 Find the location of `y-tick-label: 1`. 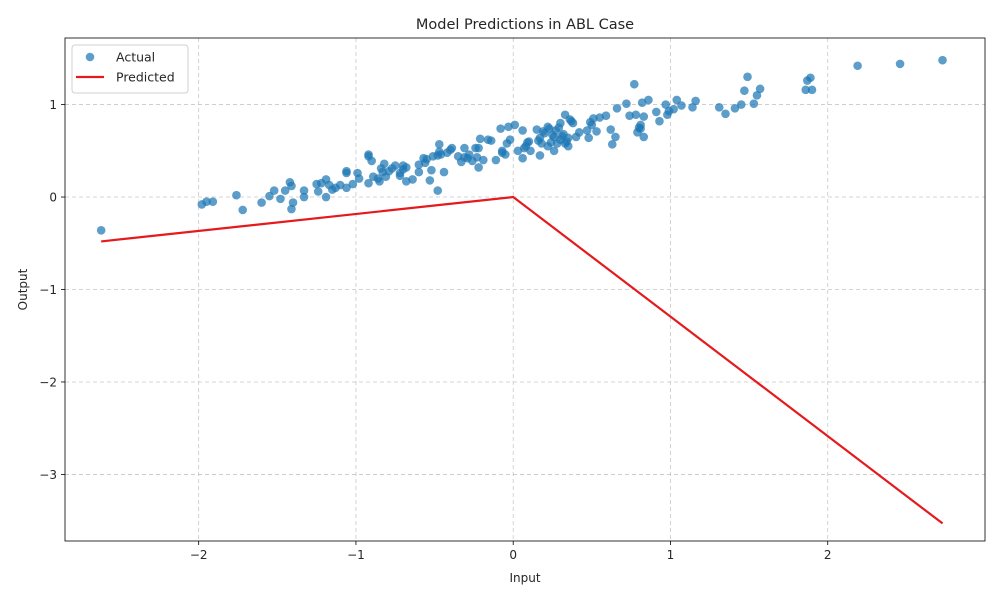

y-tick-label: 1 is located at coordinates (53, 105).